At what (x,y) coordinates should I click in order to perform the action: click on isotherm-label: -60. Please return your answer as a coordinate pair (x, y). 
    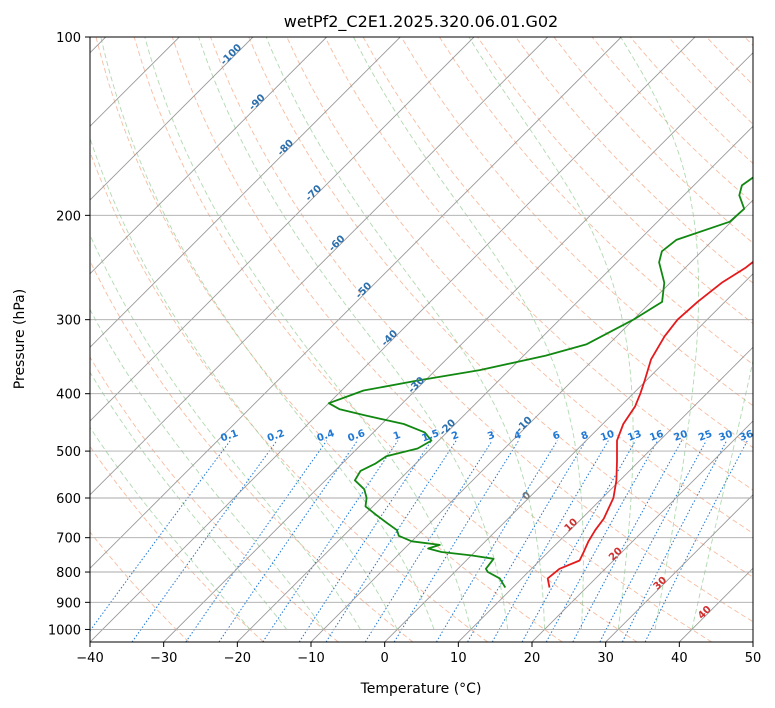
    Looking at the image, I should click on (337, 244).